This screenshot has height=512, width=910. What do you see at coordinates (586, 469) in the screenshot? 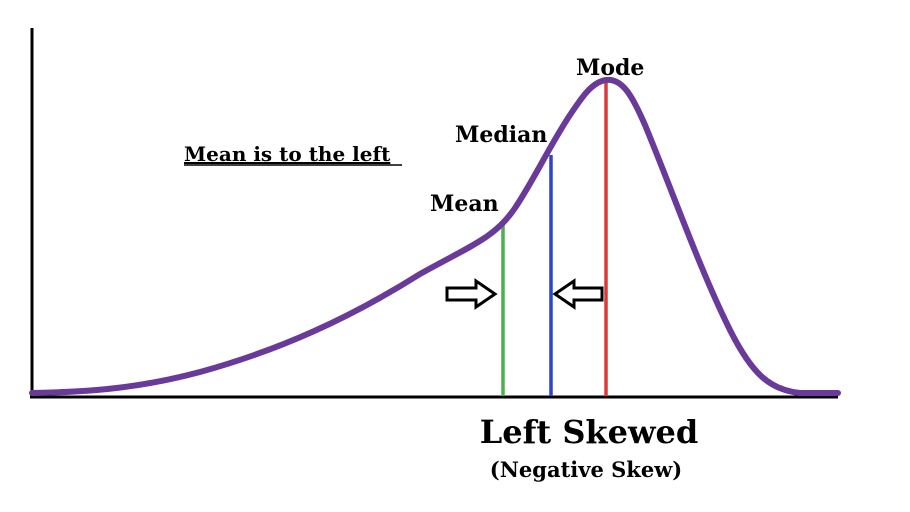
I see `diagram-subtitle: (Negative Skew)` at bounding box center [586, 469].